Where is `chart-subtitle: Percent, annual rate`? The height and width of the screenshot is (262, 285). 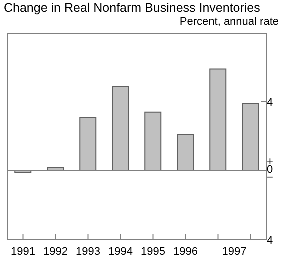
chart-subtitle: Percent, annual rate is located at coordinates (229, 22).